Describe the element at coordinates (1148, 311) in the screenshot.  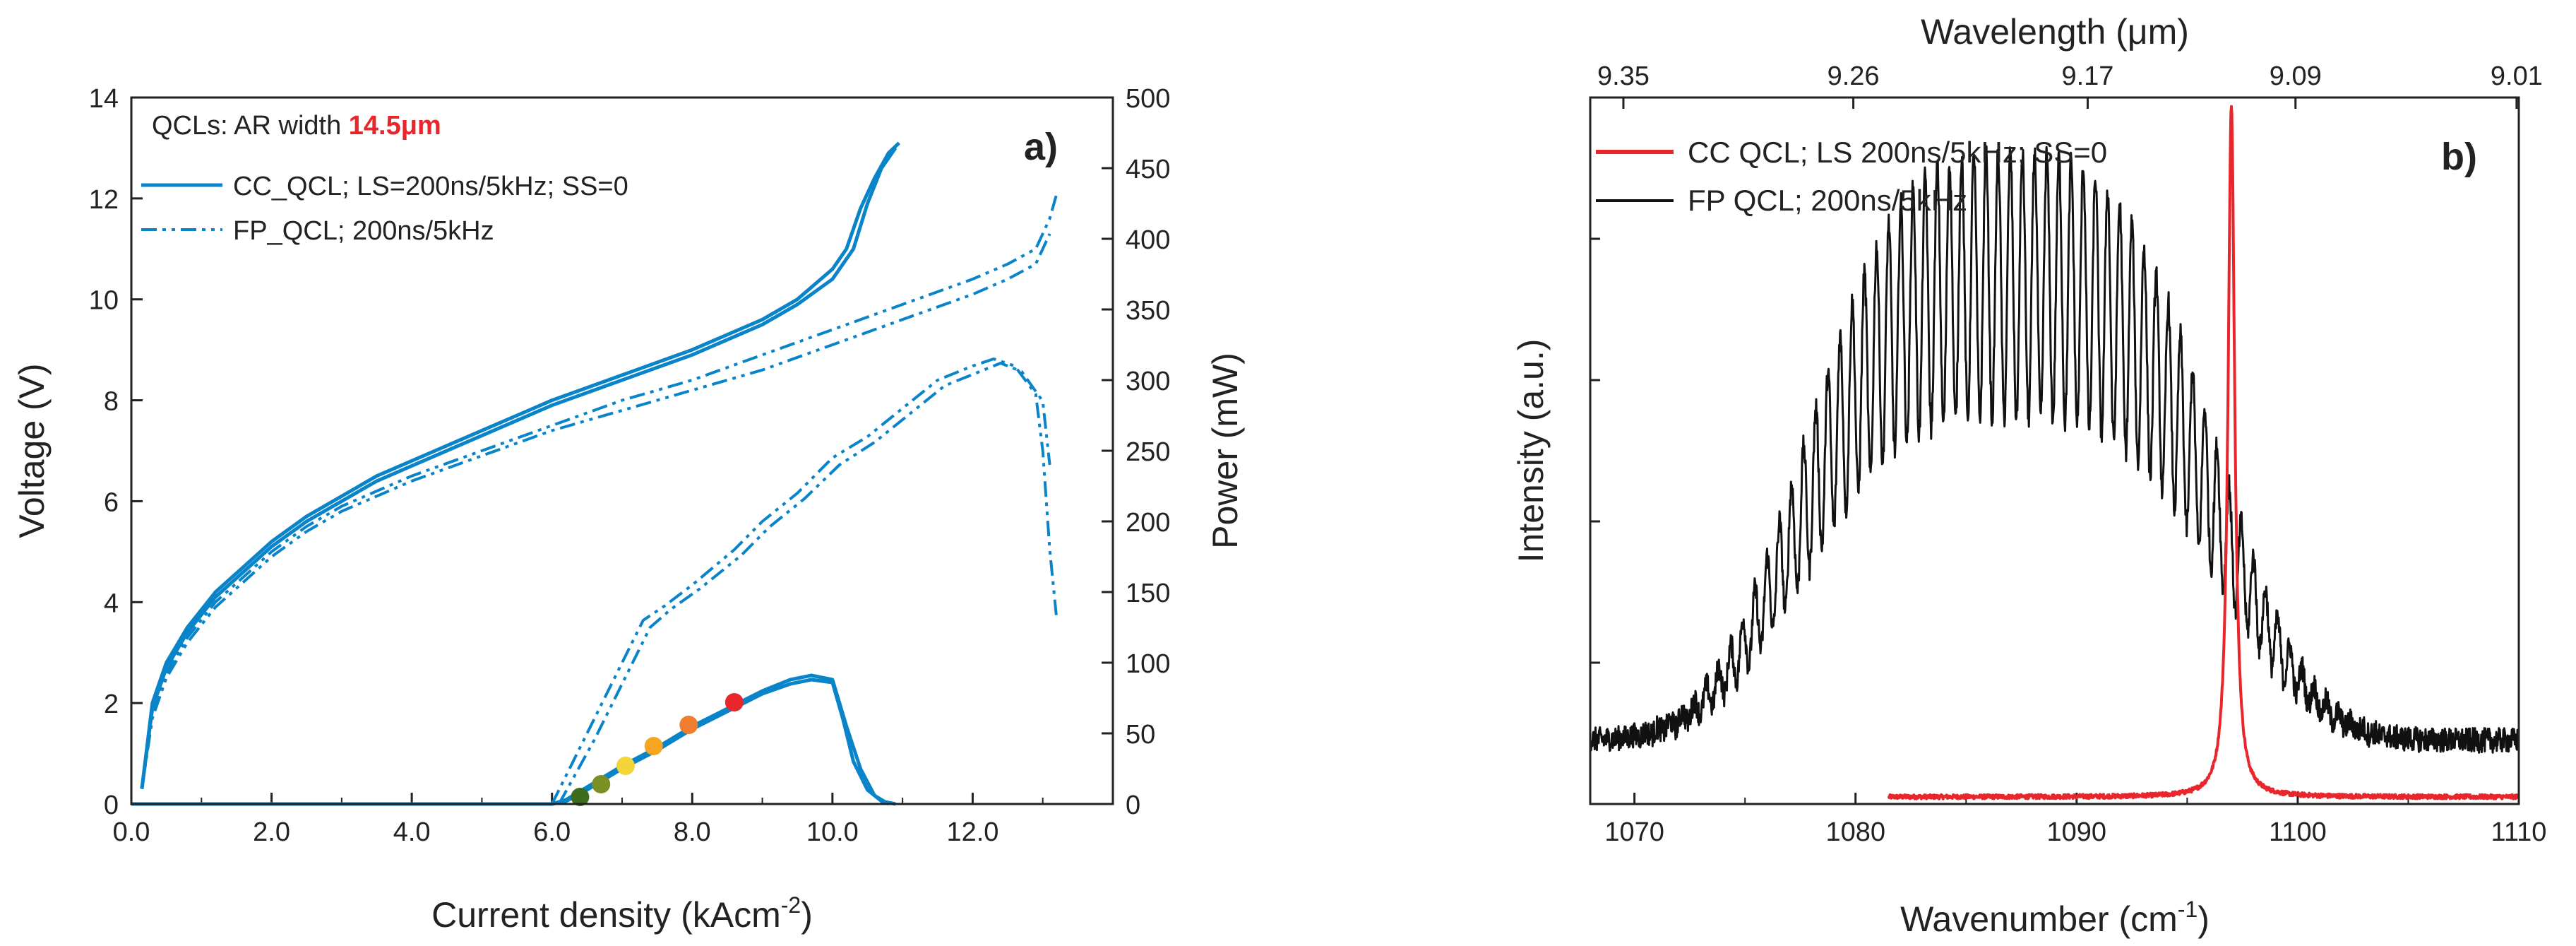
I see `panel-a-y2tick-label: 350` at that location.